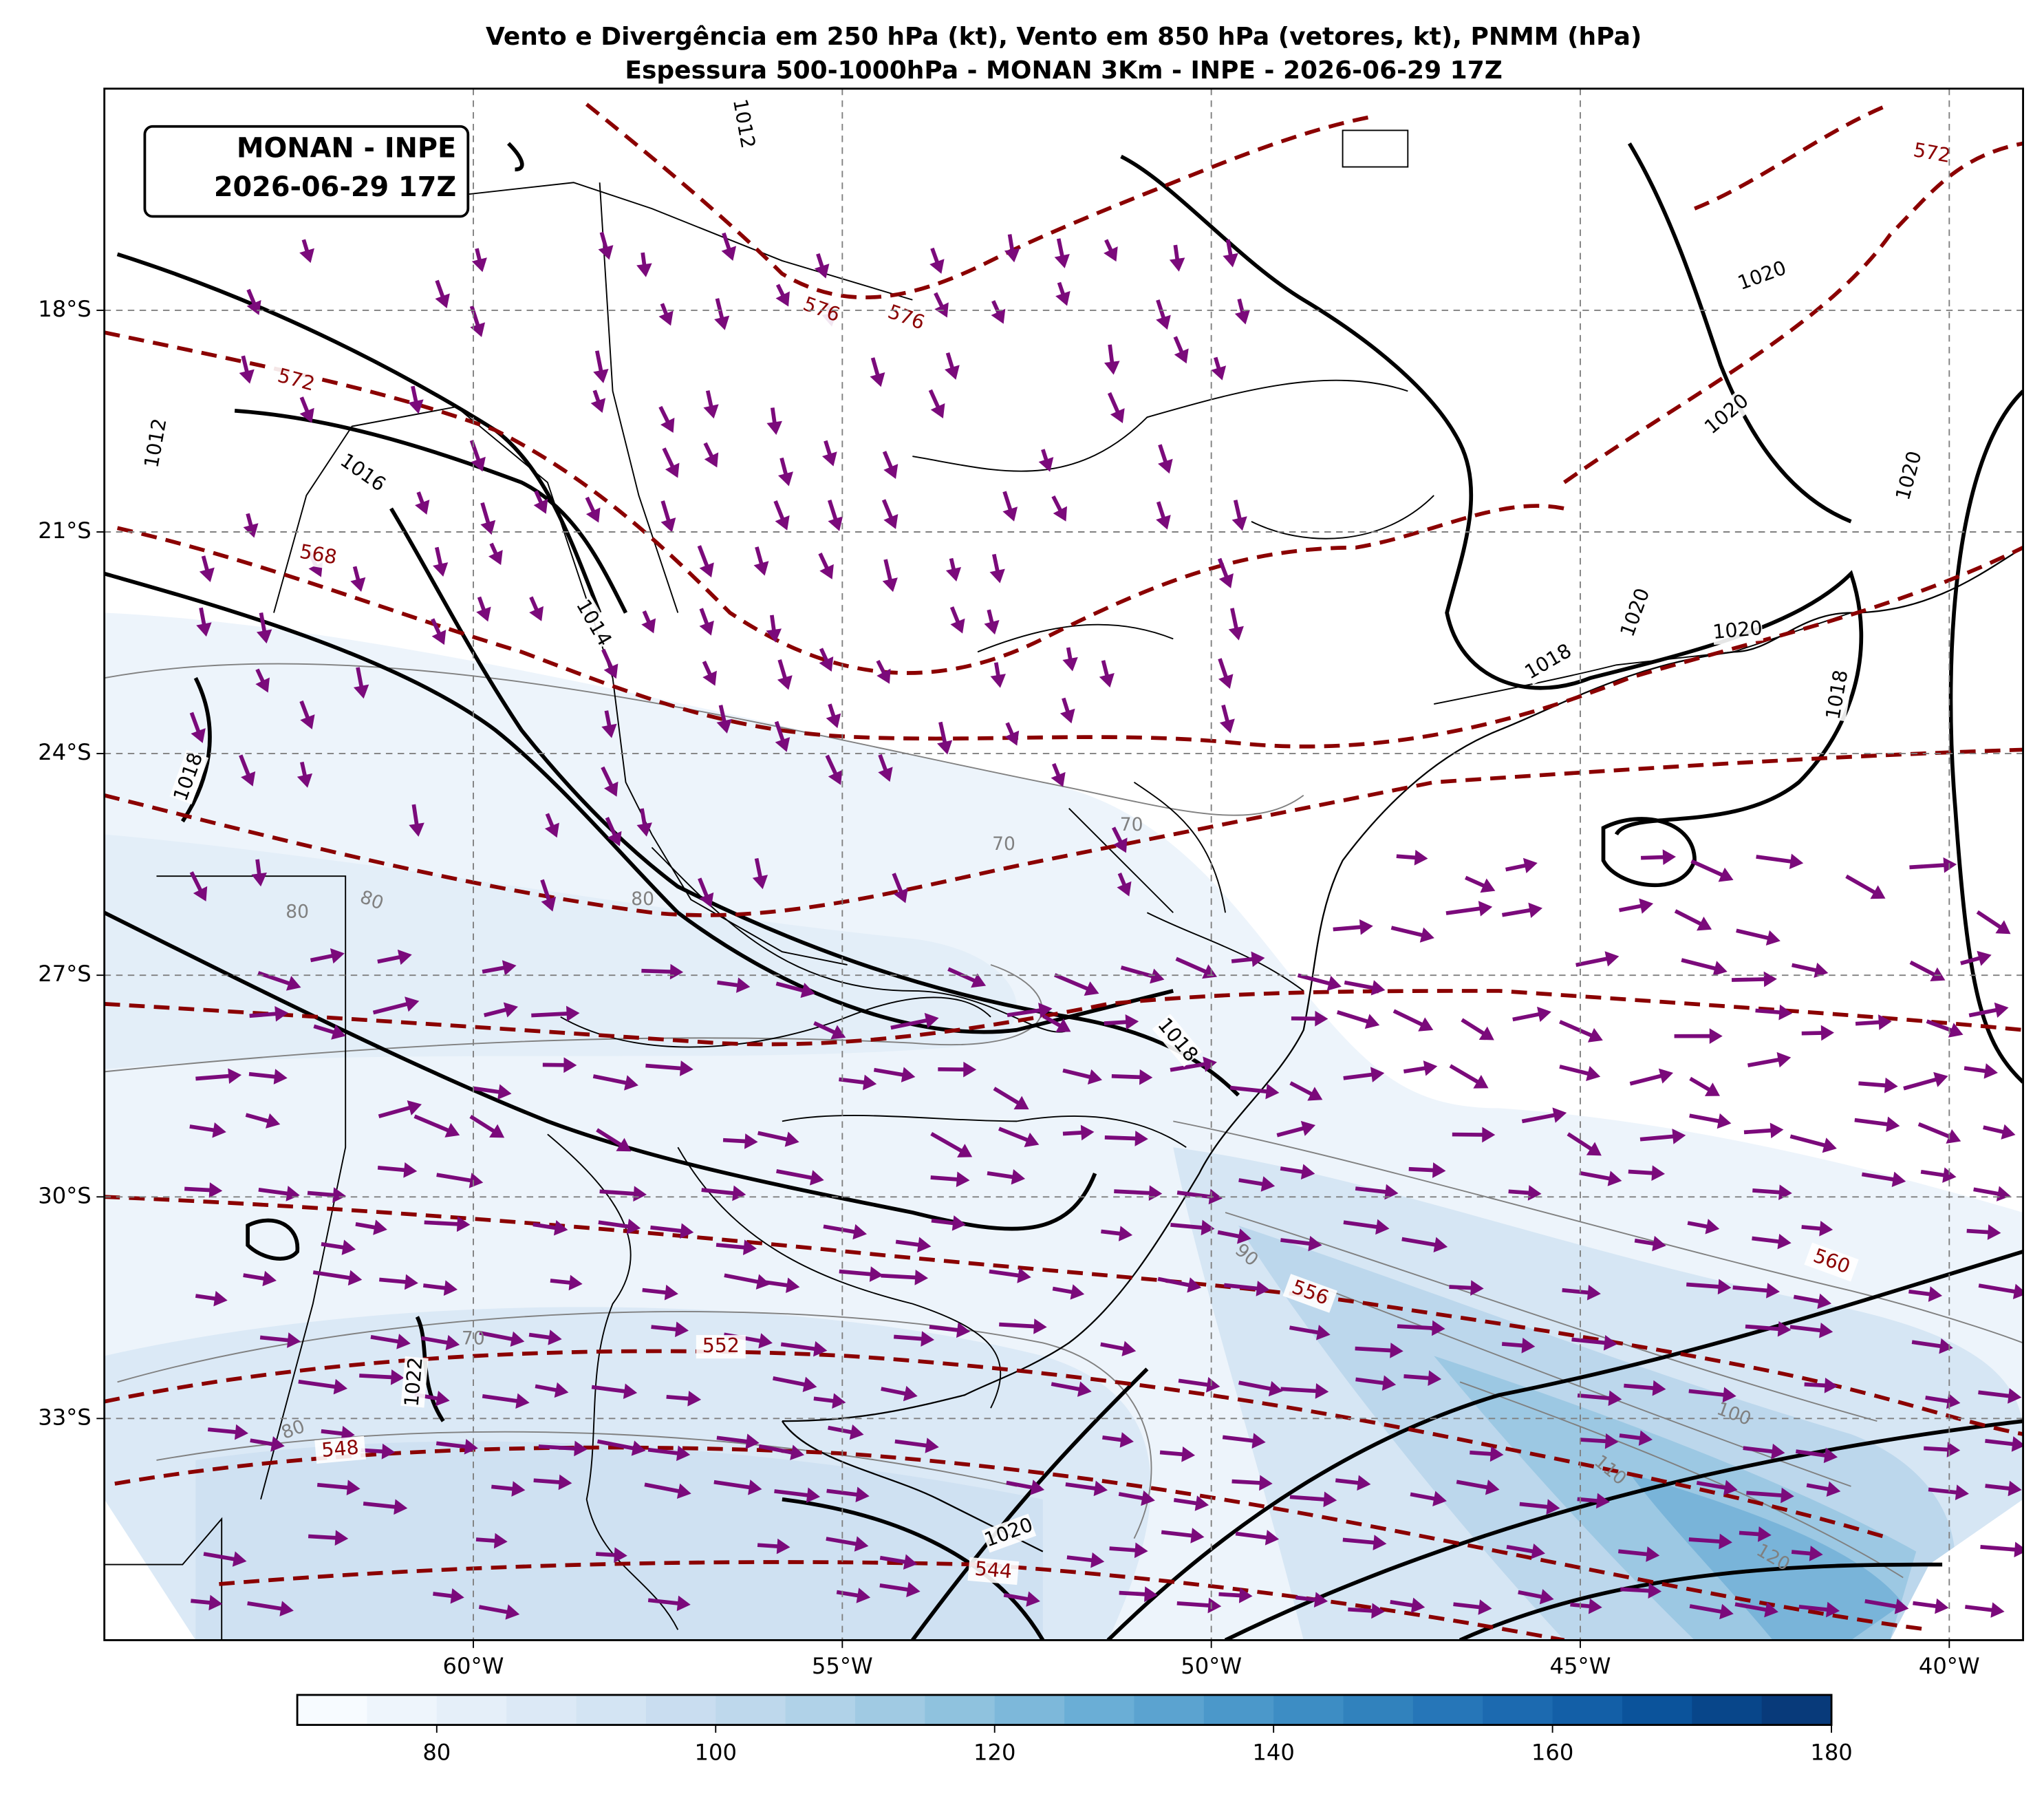  I want to click on info-label: MONAN - INPE, so click(346, 148).